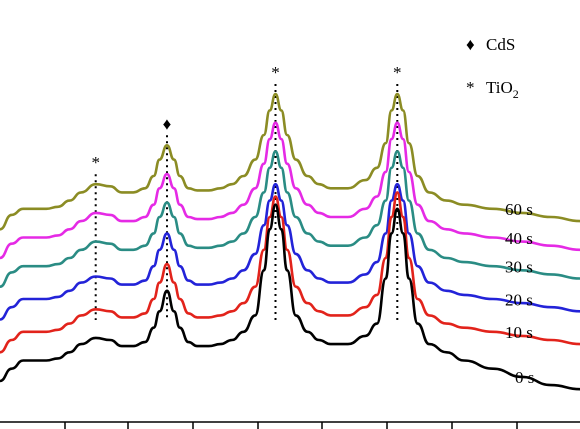  What do you see at coordinates (519, 267) in the screenshot?
I see `series-label-30s: 30 s` at bounding box center [519, 267].